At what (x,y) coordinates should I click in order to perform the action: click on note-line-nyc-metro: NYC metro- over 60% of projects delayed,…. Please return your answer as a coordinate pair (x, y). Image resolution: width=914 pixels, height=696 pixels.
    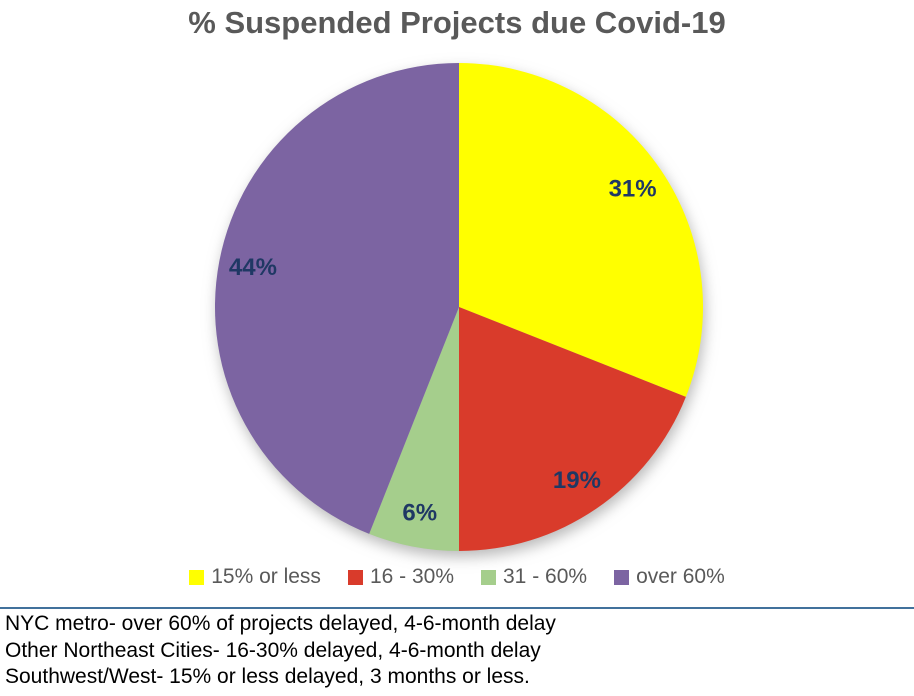
    Looking at the image, I should click on (280, 623).